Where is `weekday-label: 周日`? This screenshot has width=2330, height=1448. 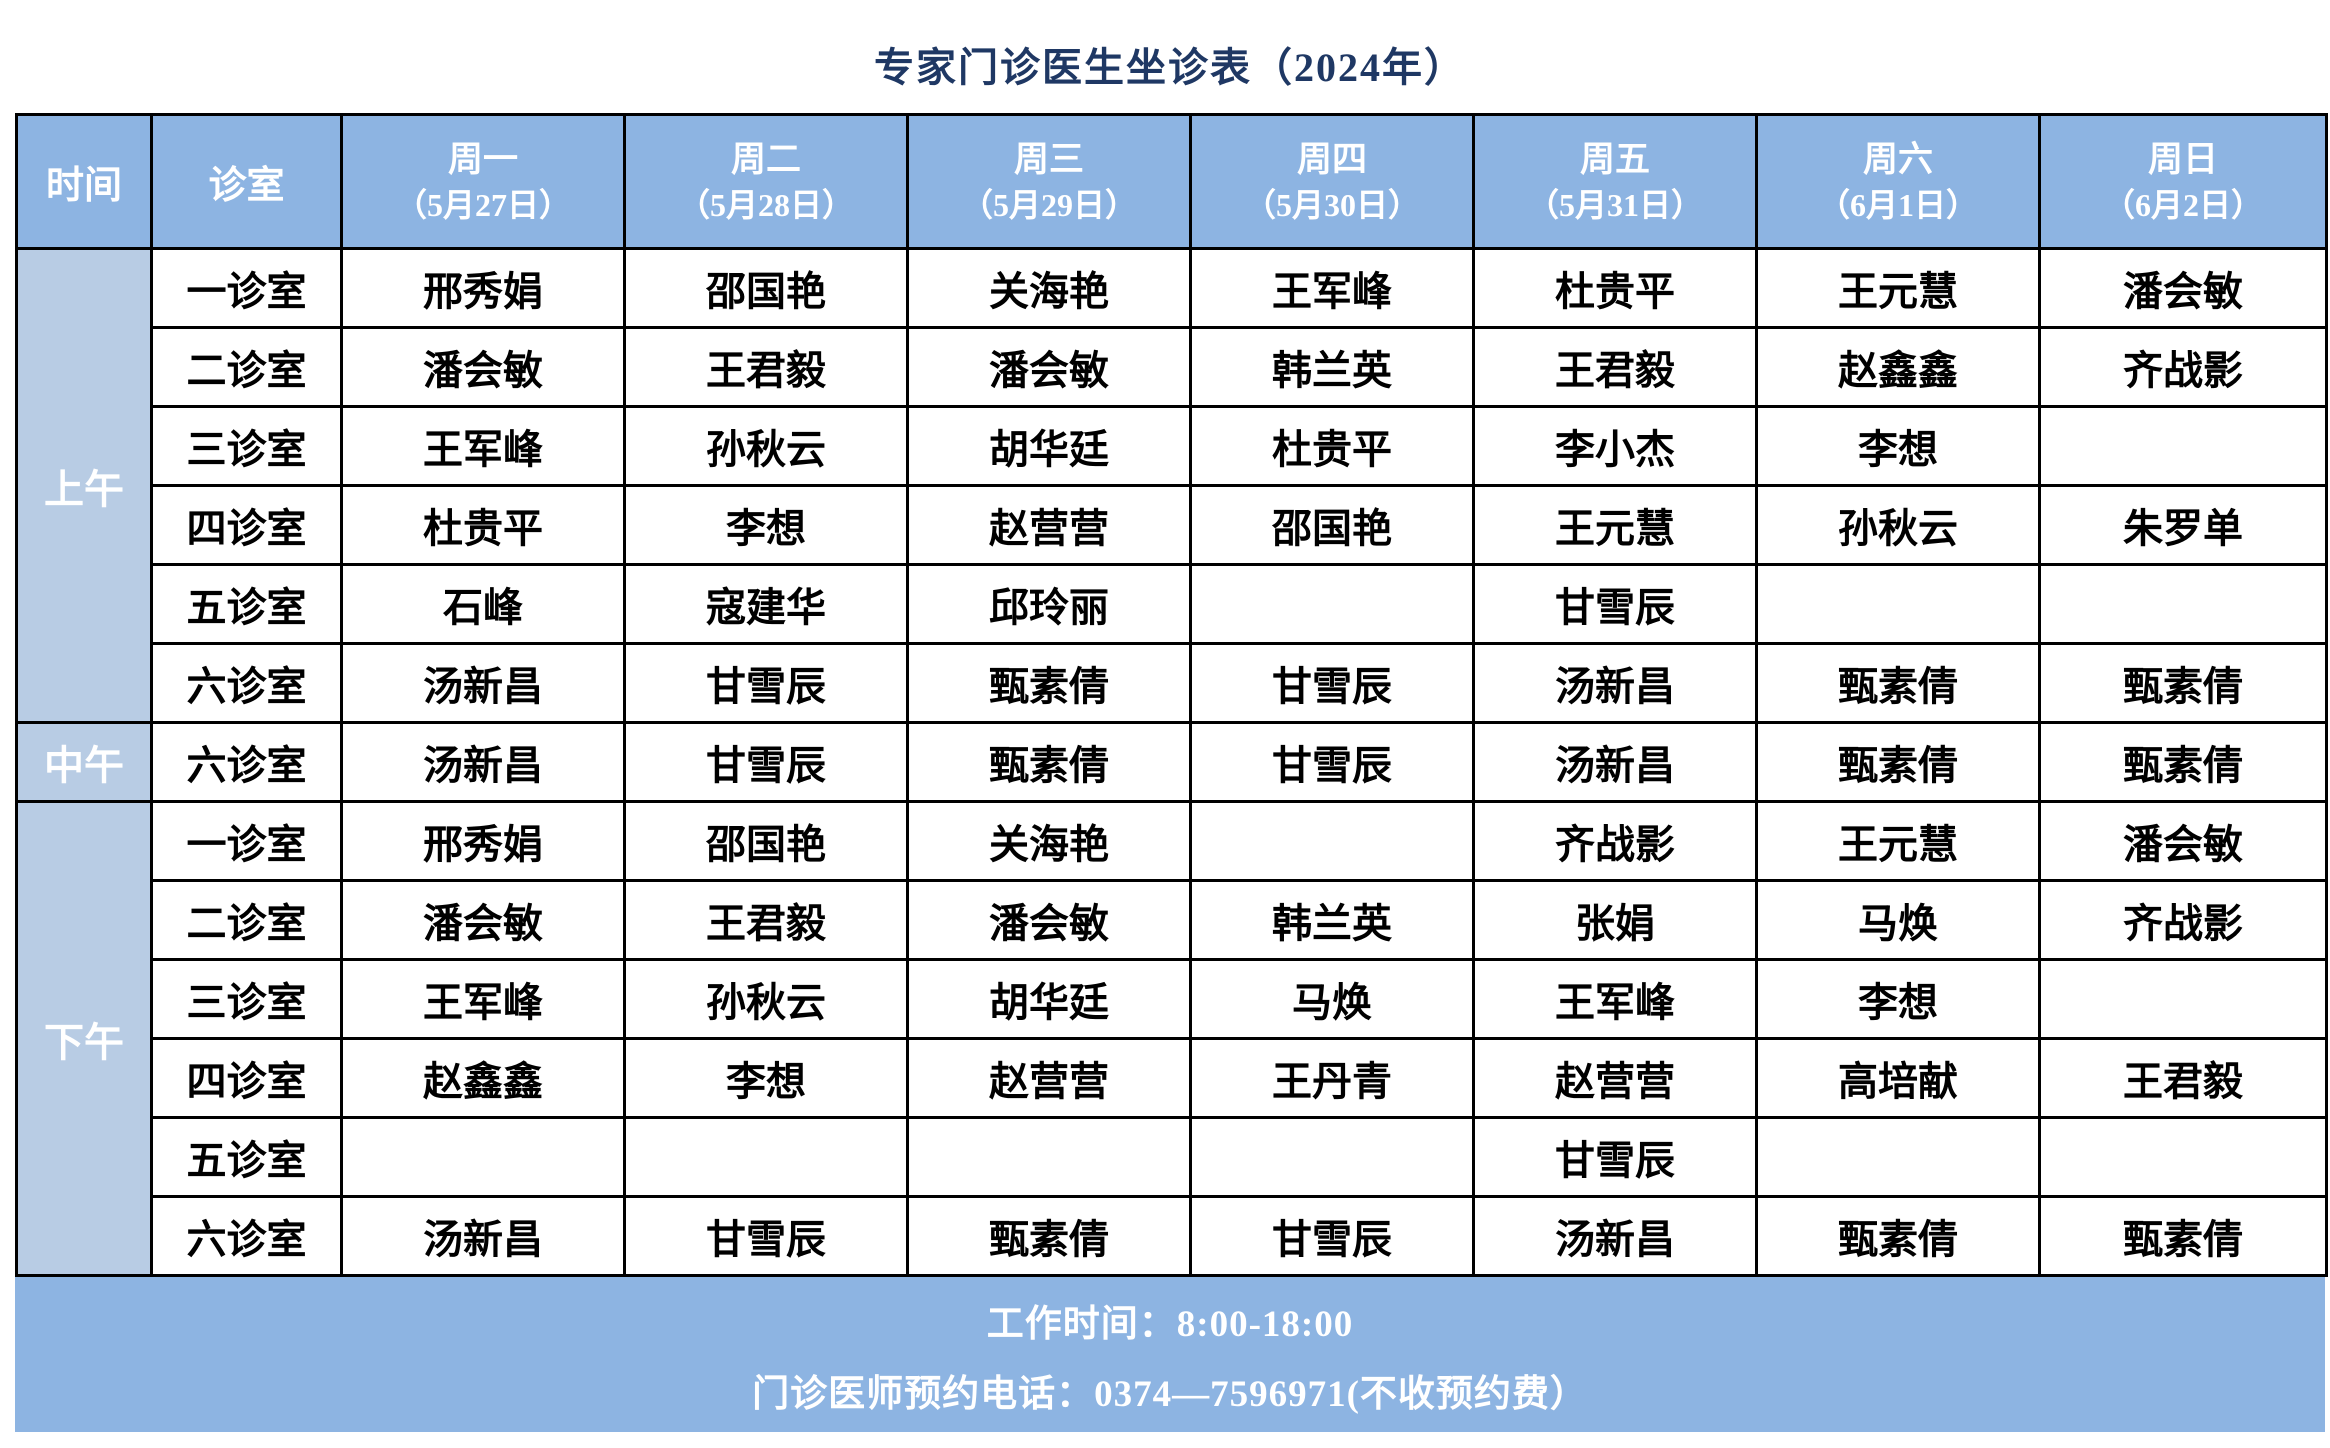
weekday-label: 周日 is located at coordinates (2182, 160).